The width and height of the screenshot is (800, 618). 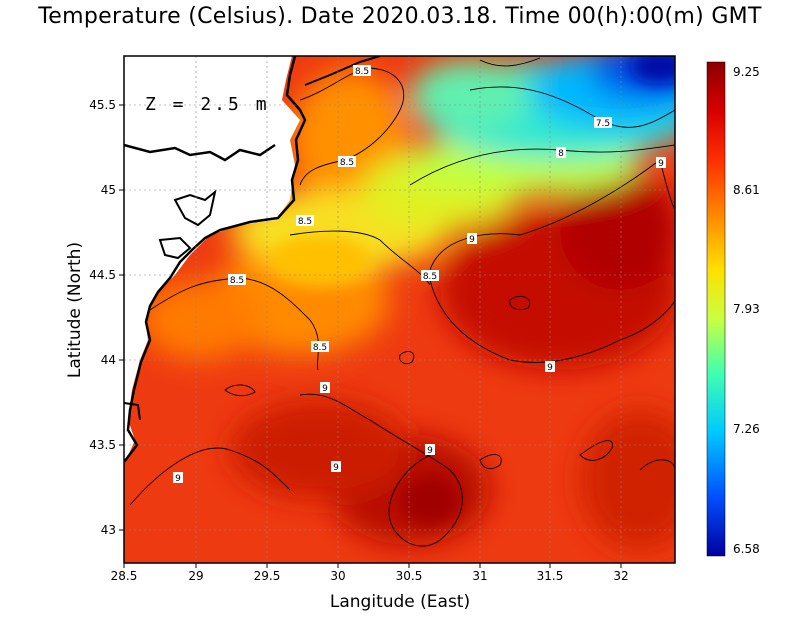 I want to click on y-tick-label: 45, so click(x=108, y=190).